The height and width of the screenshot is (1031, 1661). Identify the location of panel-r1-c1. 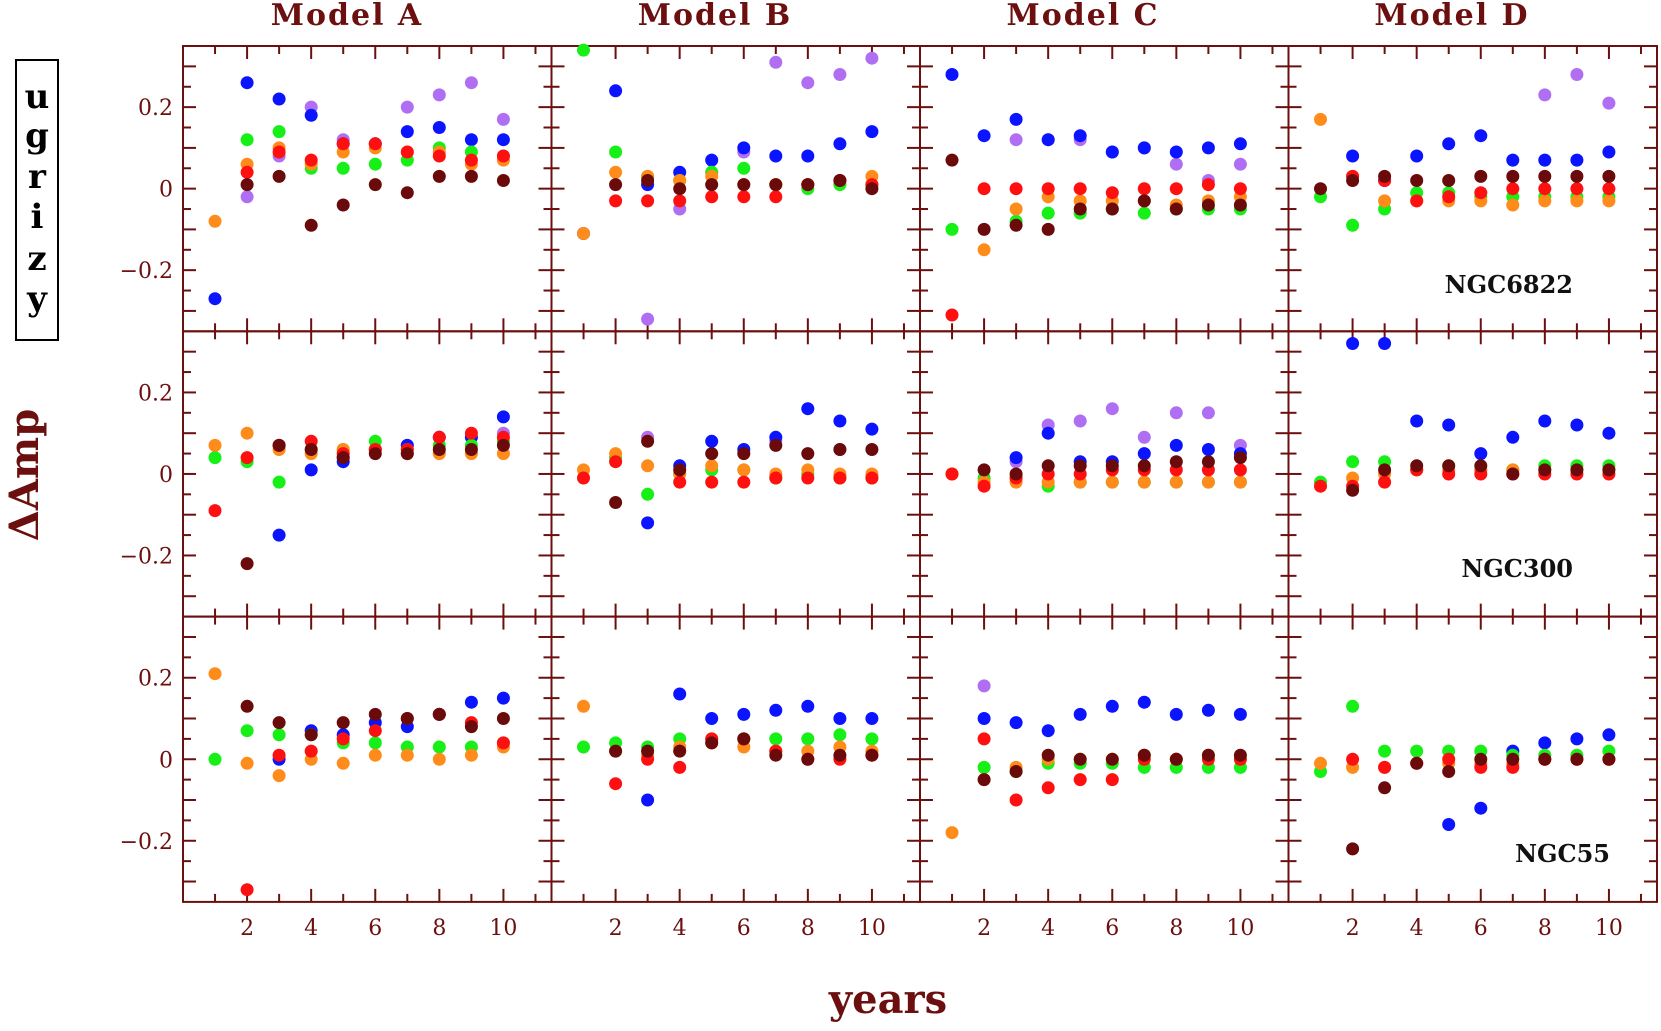
(735, 474).